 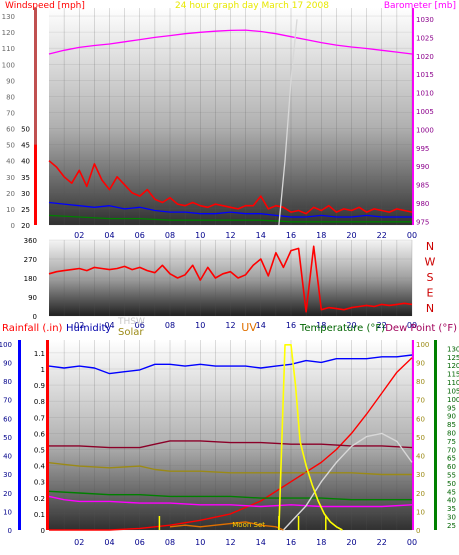 I want to click on p3-y-left-tick: 1.1, so click(x=39, y=354).